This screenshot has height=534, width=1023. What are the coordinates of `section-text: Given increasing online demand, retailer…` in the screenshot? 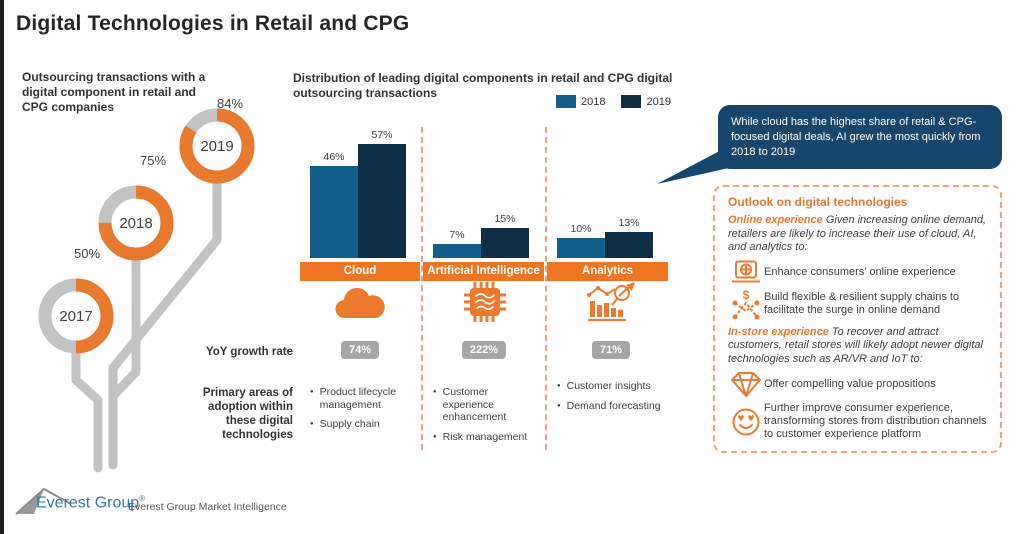 It's located at (857, 233).